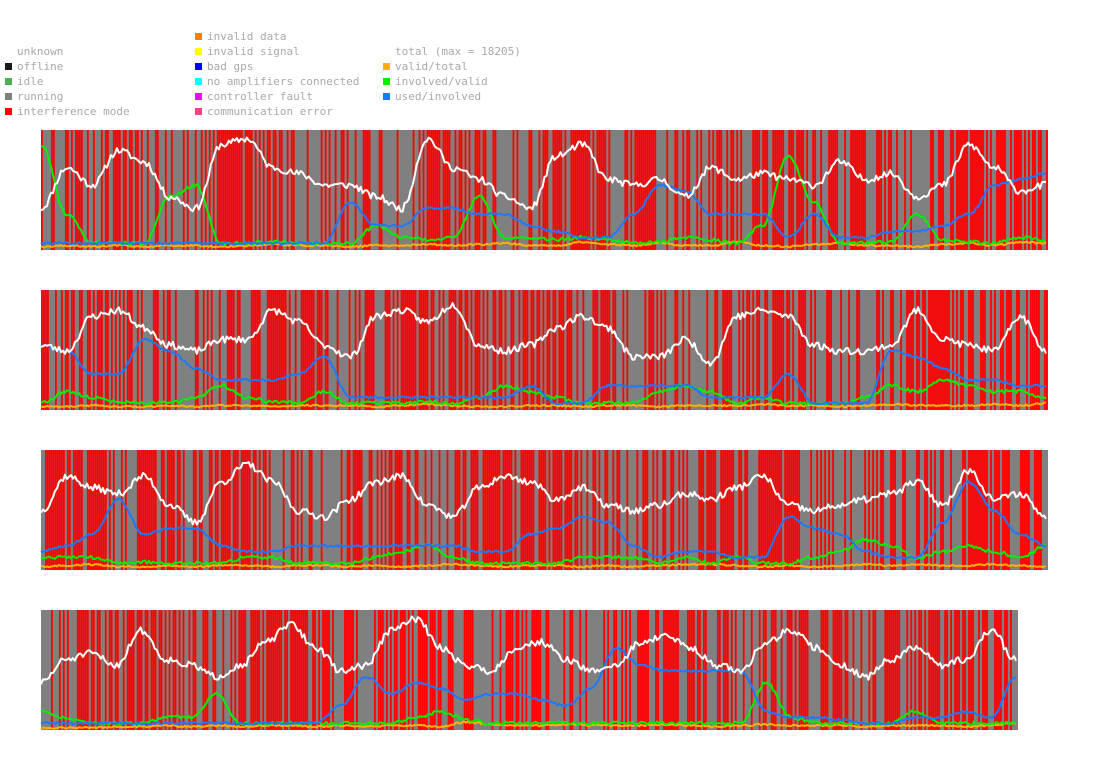  I want to click on no-amplifiers-swatch, so click(198, 81).